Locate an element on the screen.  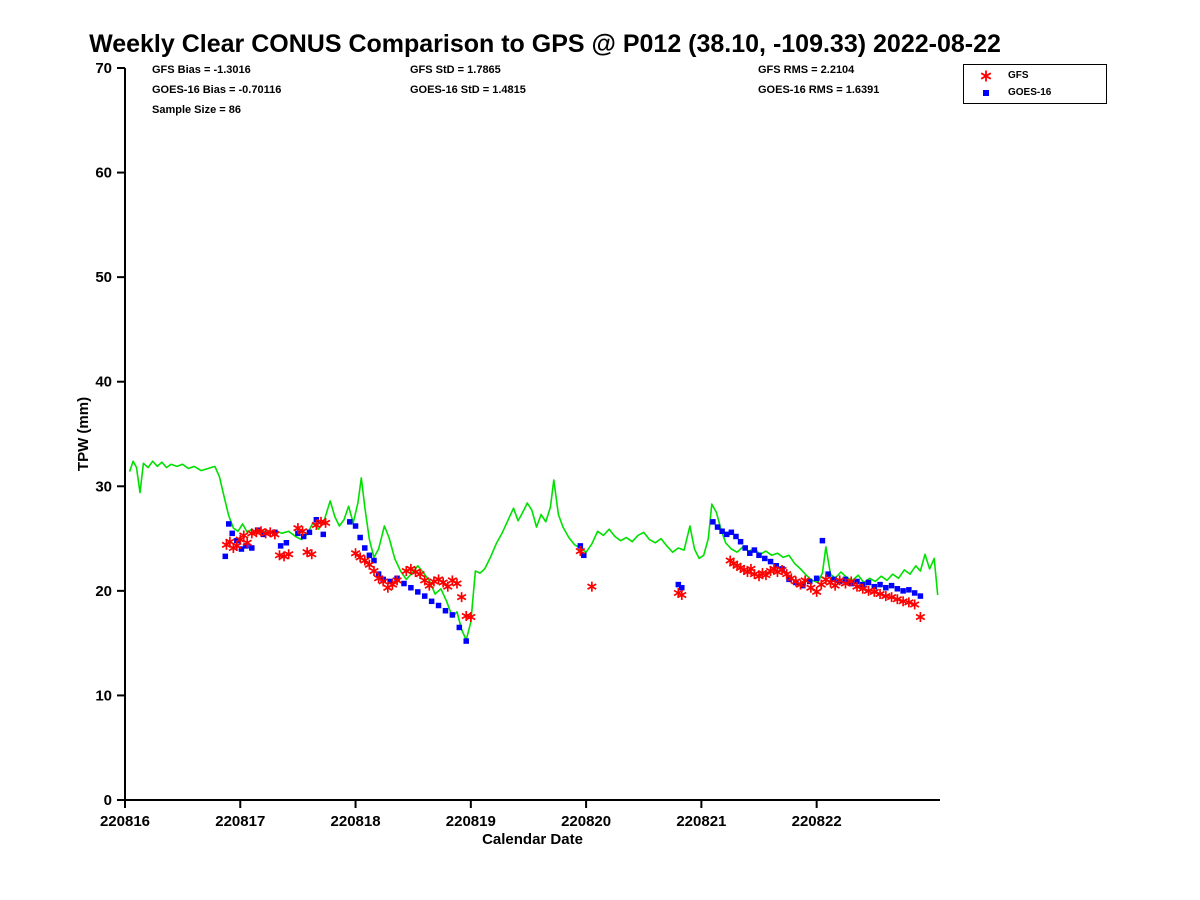
y-tick-label: 10 is located at coordinates (103, 695).